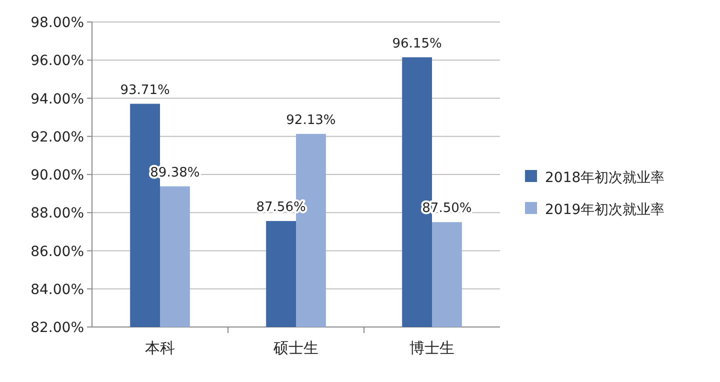 This screenshot has width=720, height=382. What do you see at coordinates (57, 252) in the screenshot?
I see `y-tick-label: 86.00%` at bounding box center [57, 252].